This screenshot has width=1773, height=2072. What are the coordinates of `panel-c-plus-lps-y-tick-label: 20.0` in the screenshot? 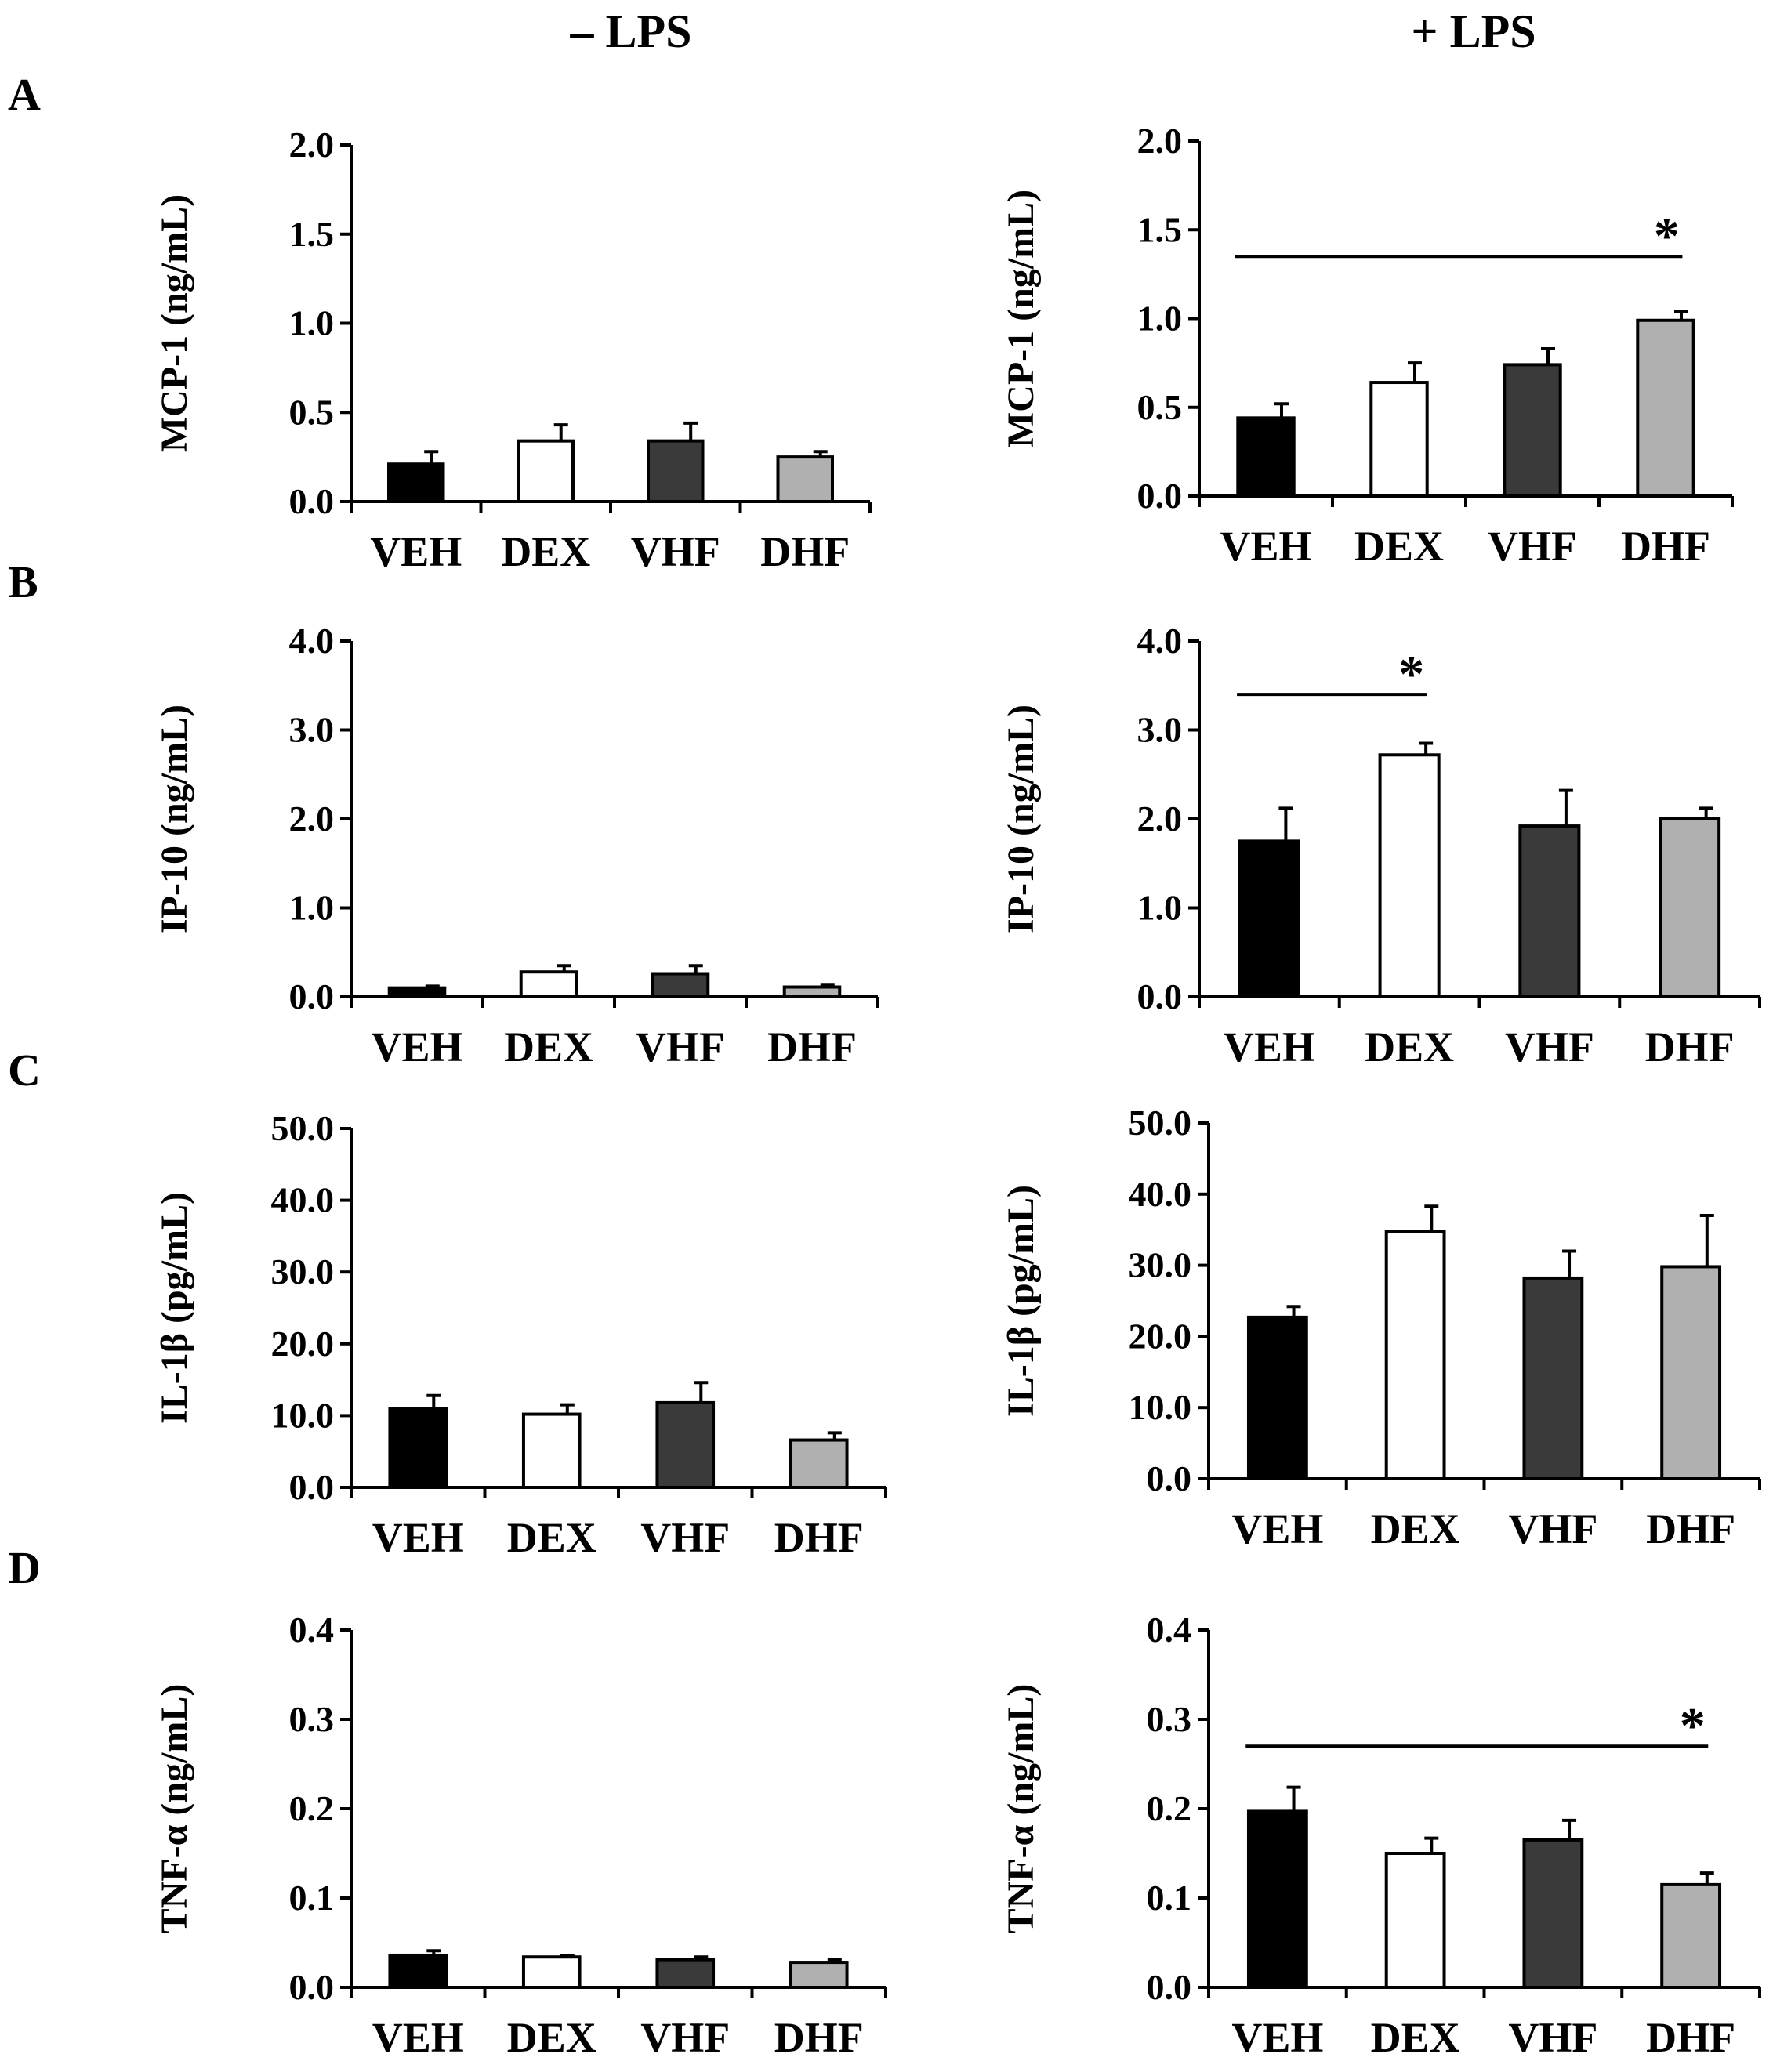 It's located at (1160, 1336).